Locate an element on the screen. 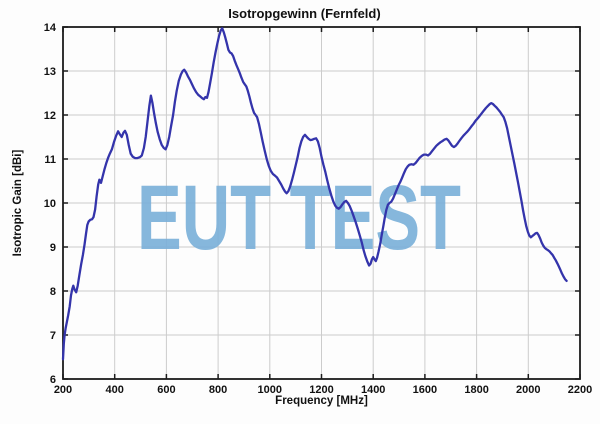 The image size is (600, 424). y-tick-label: 7 is located at coordinates (53, 336).